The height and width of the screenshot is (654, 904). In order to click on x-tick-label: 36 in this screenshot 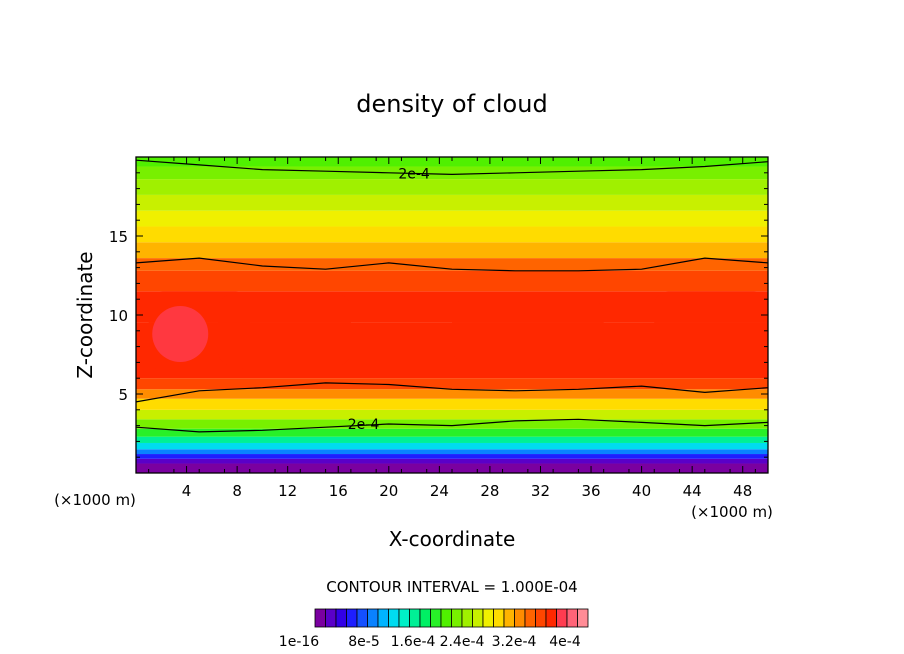, I will do `click(590, 491)`.